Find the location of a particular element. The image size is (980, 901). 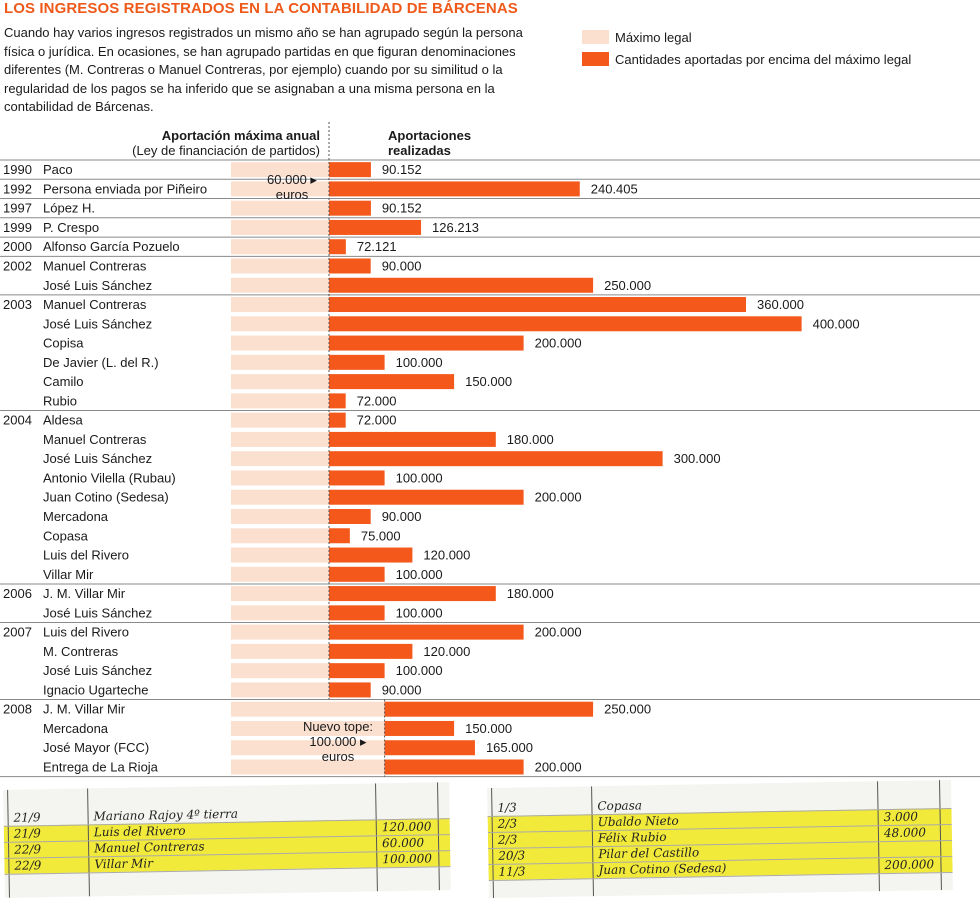

column-header-contributions-line2: realizadas is located at coordinates (419, 150).